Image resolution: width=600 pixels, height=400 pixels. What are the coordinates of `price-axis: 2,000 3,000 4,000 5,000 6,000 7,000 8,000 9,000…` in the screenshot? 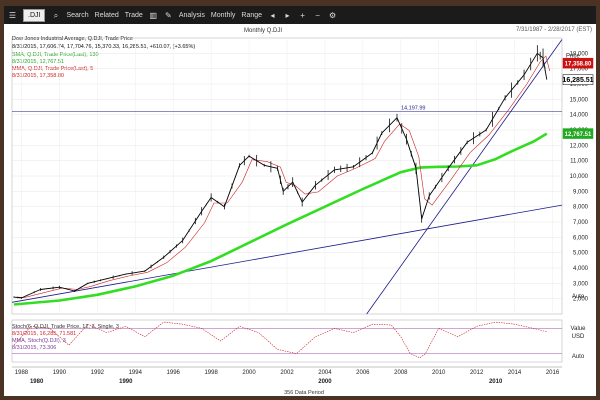 It's located at (577, 176).